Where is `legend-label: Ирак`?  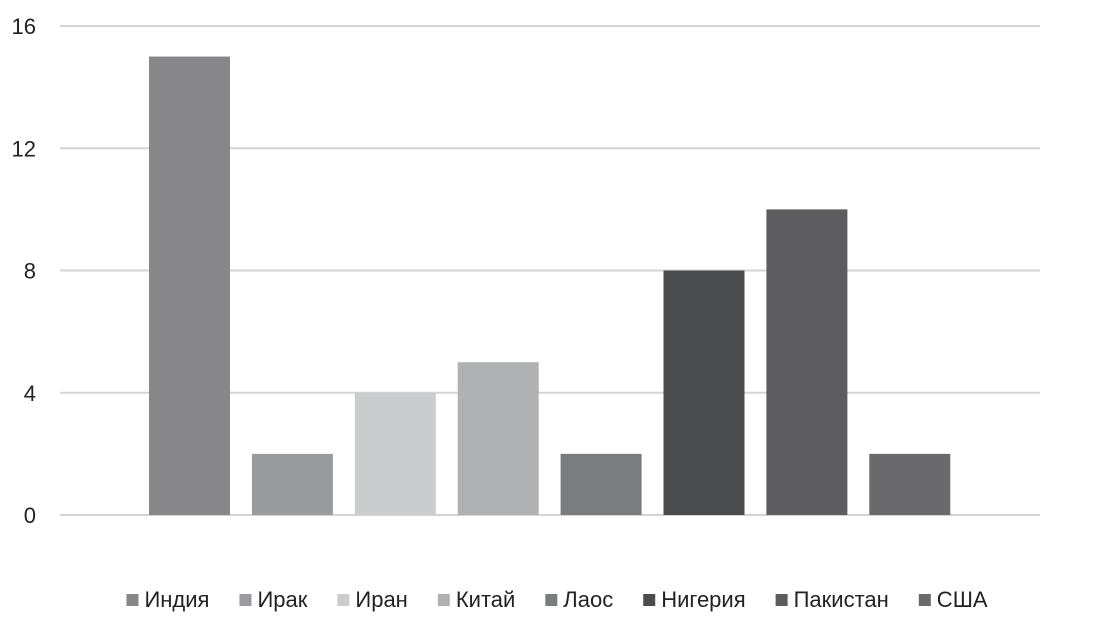
legend-label: Ирак is located at coordinates (282, 599).